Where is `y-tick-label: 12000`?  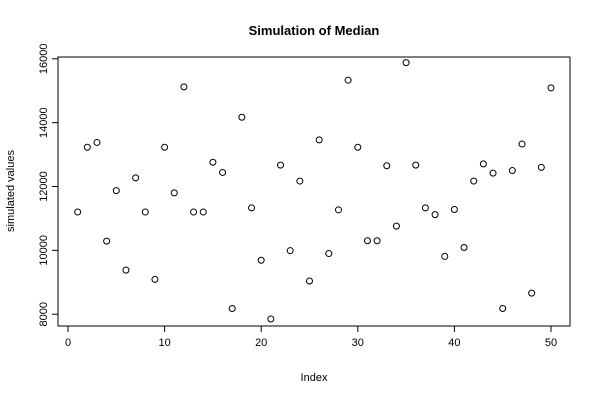 y-tick-label: 12000 is located at coordinates (44, 186).